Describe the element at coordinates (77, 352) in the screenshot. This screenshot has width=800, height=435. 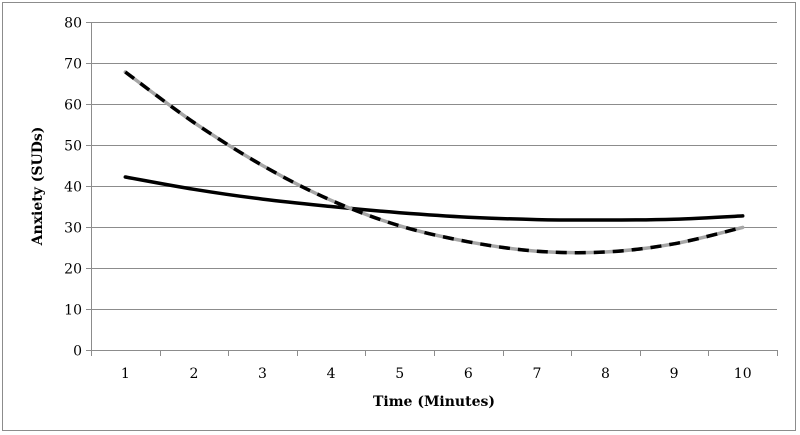
I see `y-tick-label: 0` at that location.